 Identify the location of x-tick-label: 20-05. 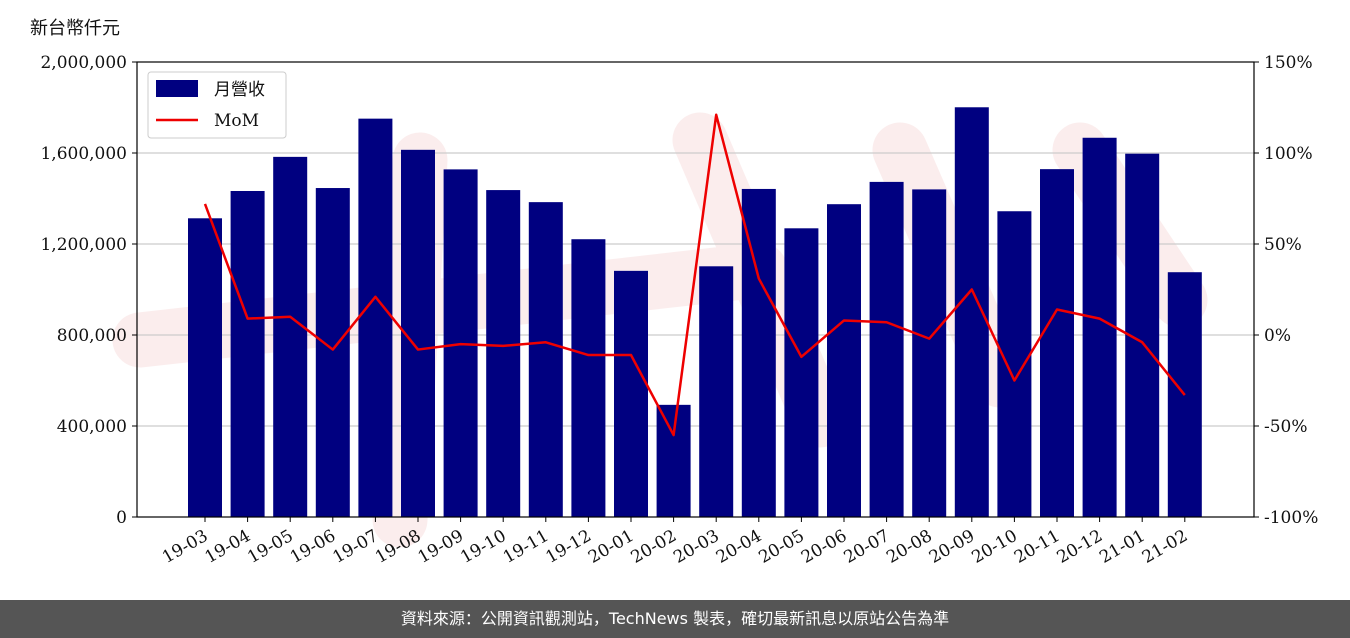
(781, 547).